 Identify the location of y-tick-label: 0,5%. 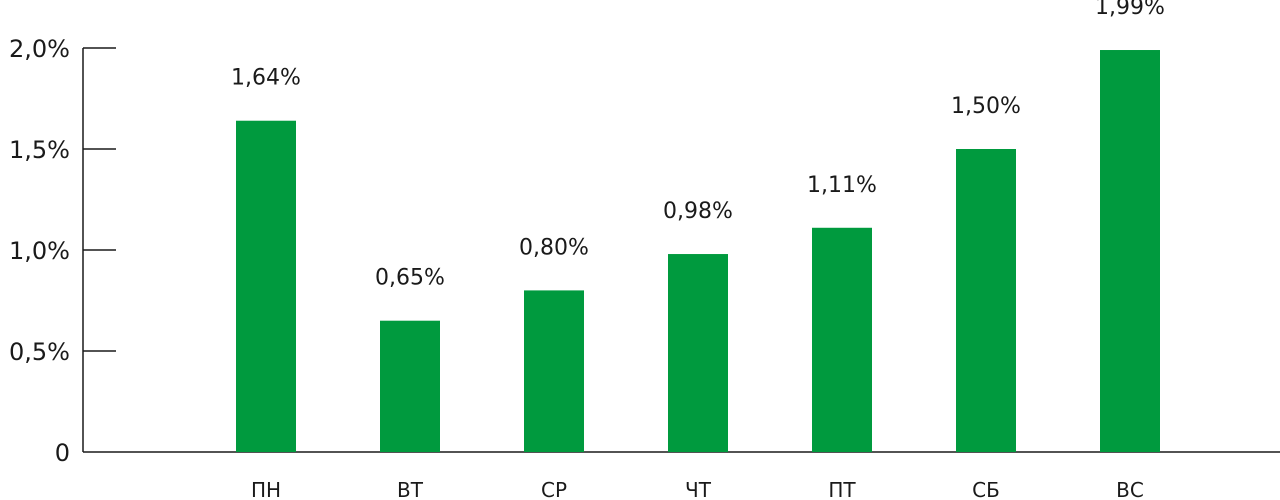
(39, 352).